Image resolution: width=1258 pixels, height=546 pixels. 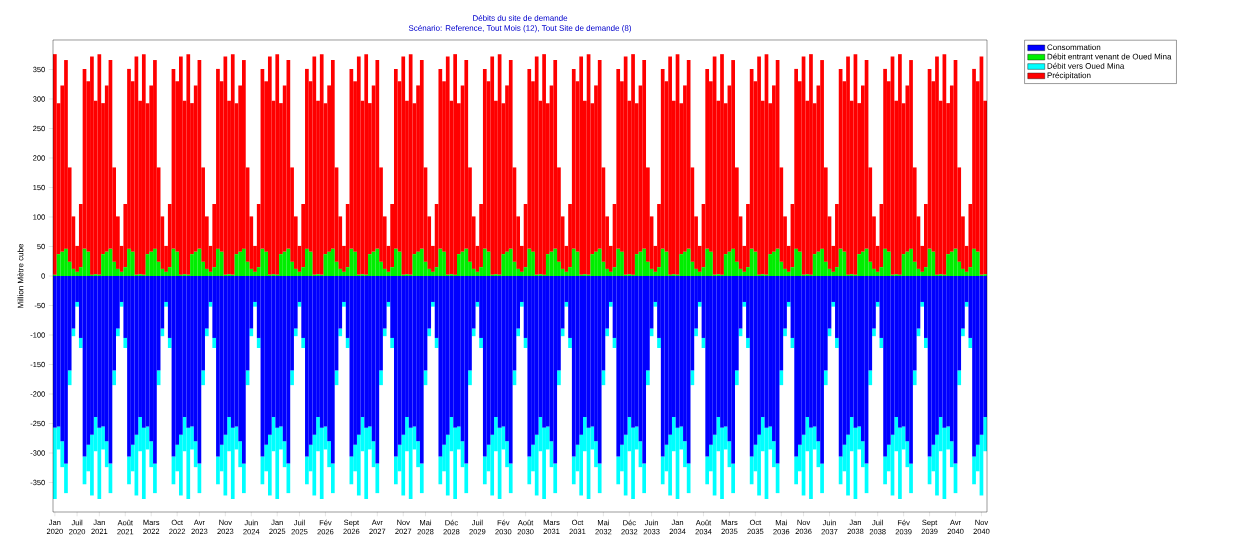 I want to click on chart-subtitle: Scénario: Reference, Tout Mois (12), Tout Site de demande (8), so click(x=520, y=28).